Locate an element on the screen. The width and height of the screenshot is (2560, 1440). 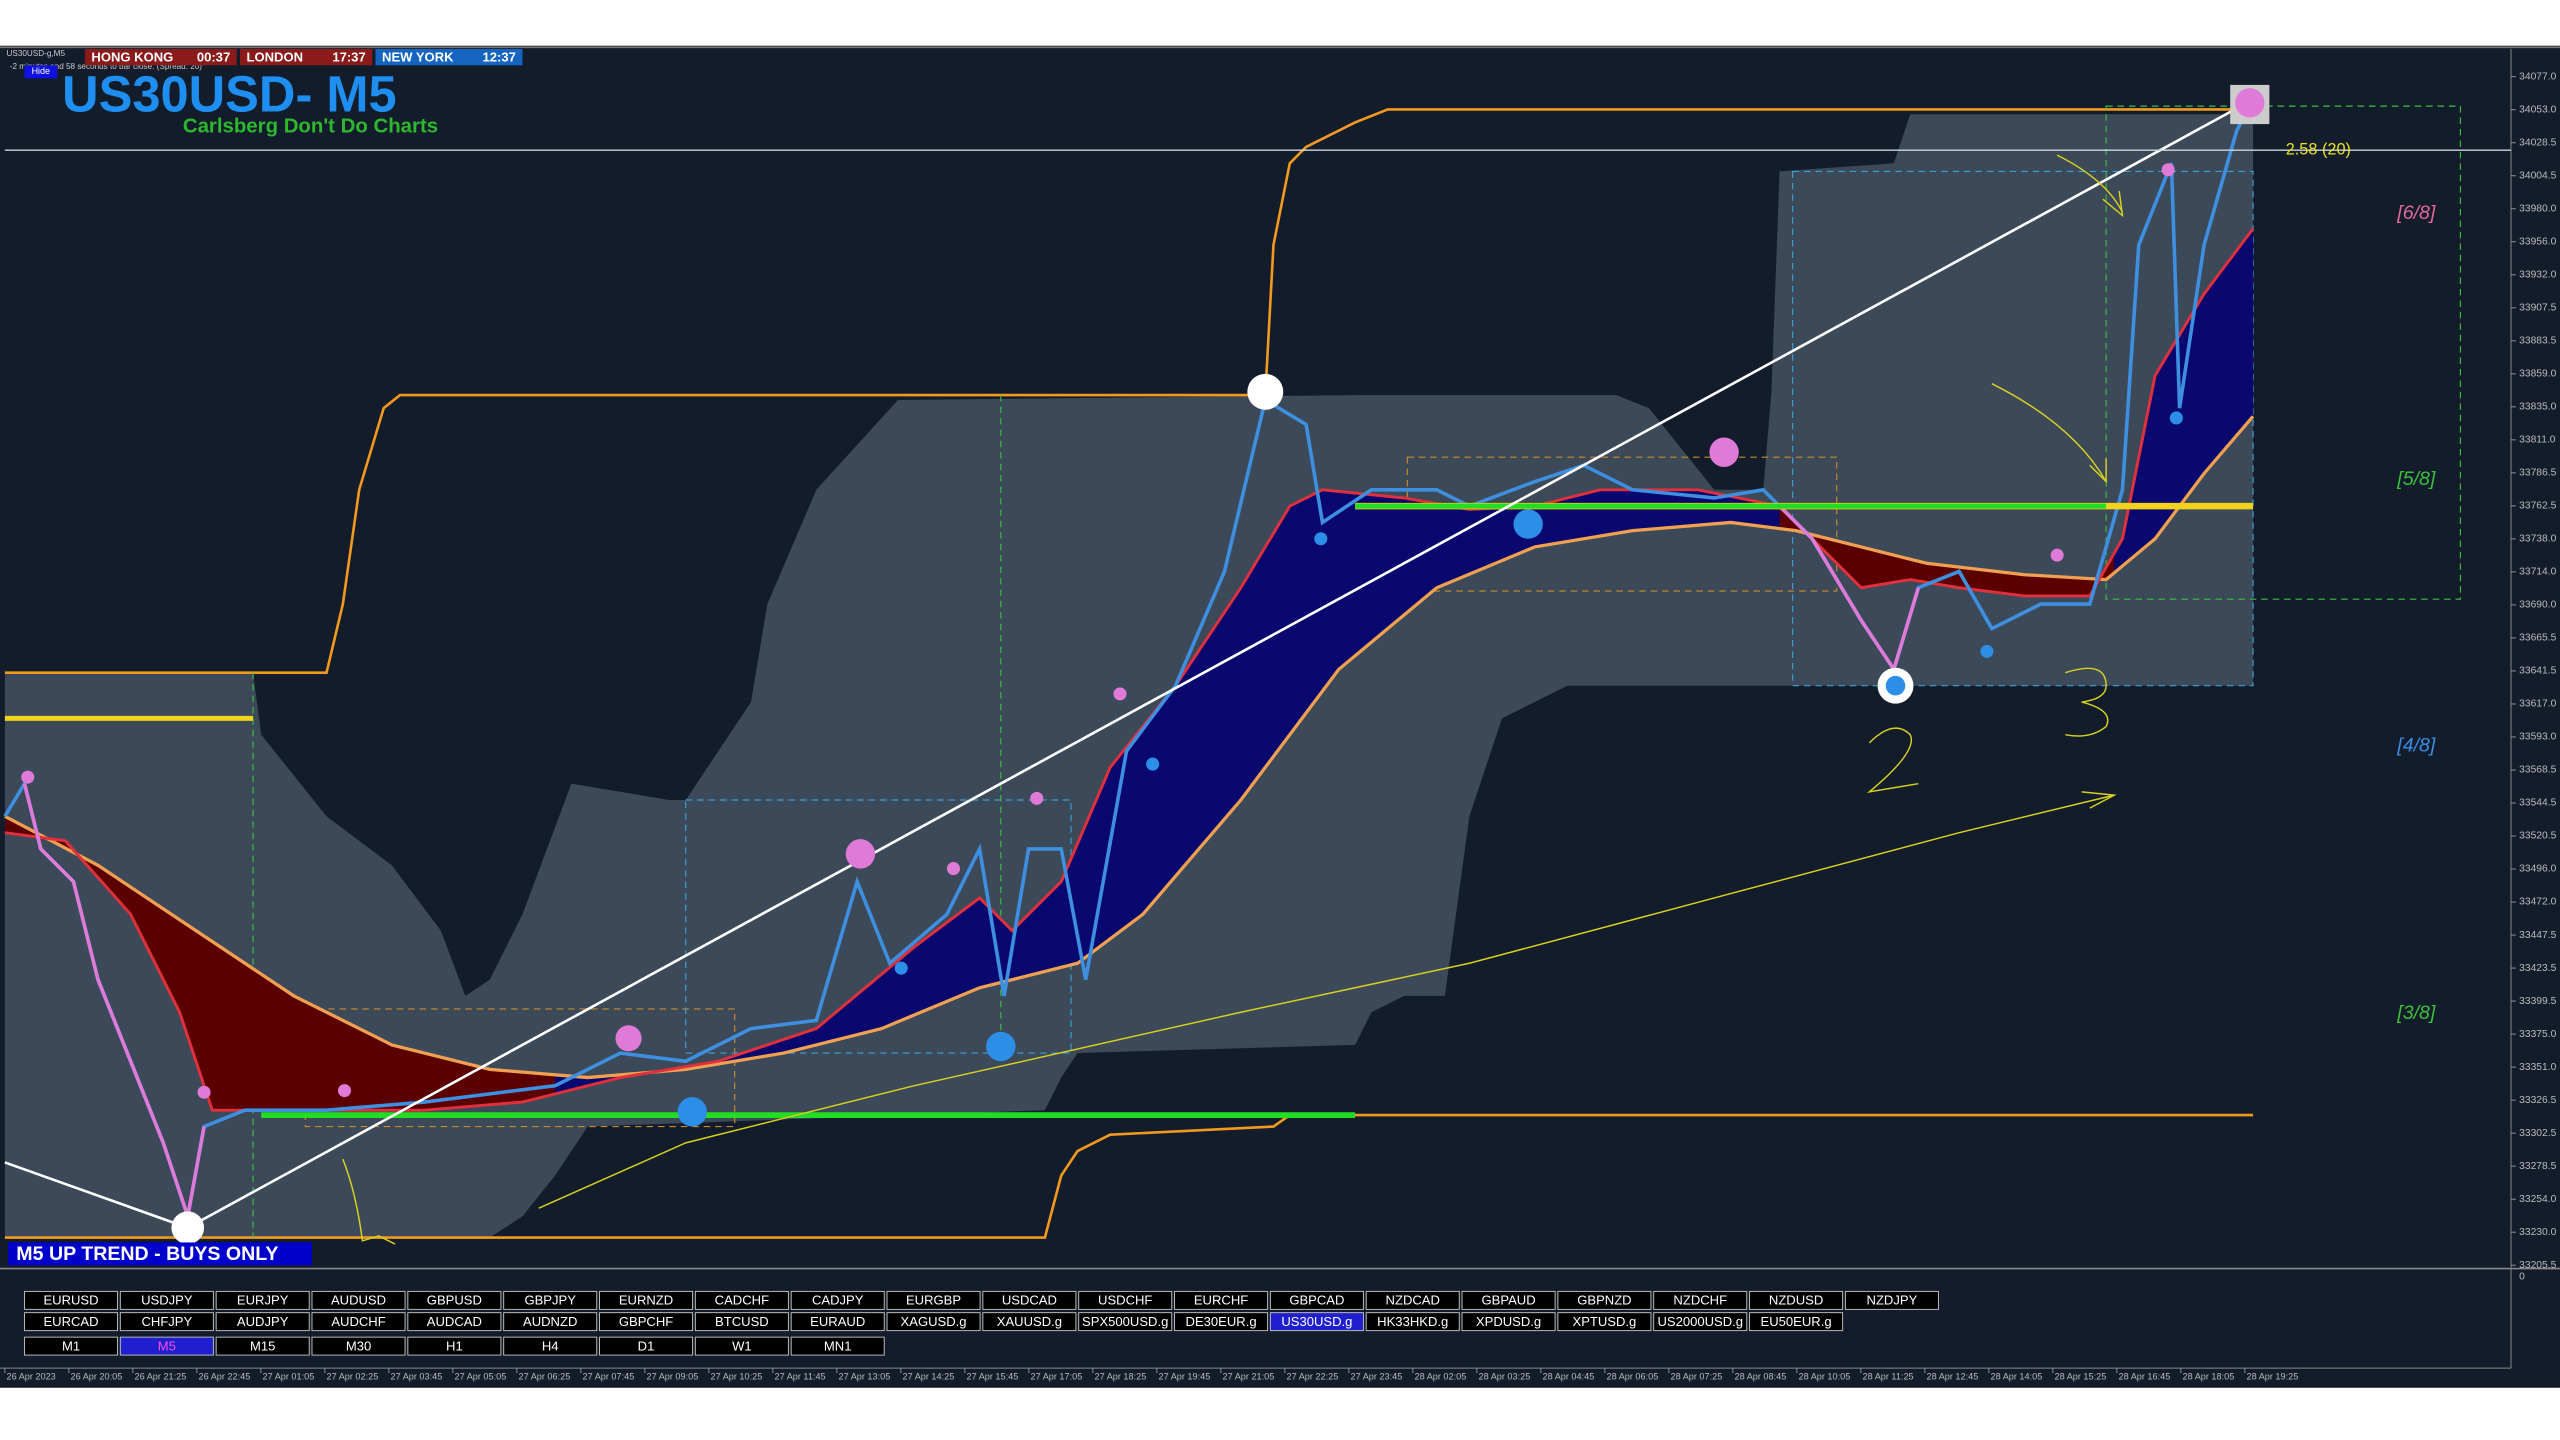
button-label: AUDJPY is located at coordinates (263, 1321).